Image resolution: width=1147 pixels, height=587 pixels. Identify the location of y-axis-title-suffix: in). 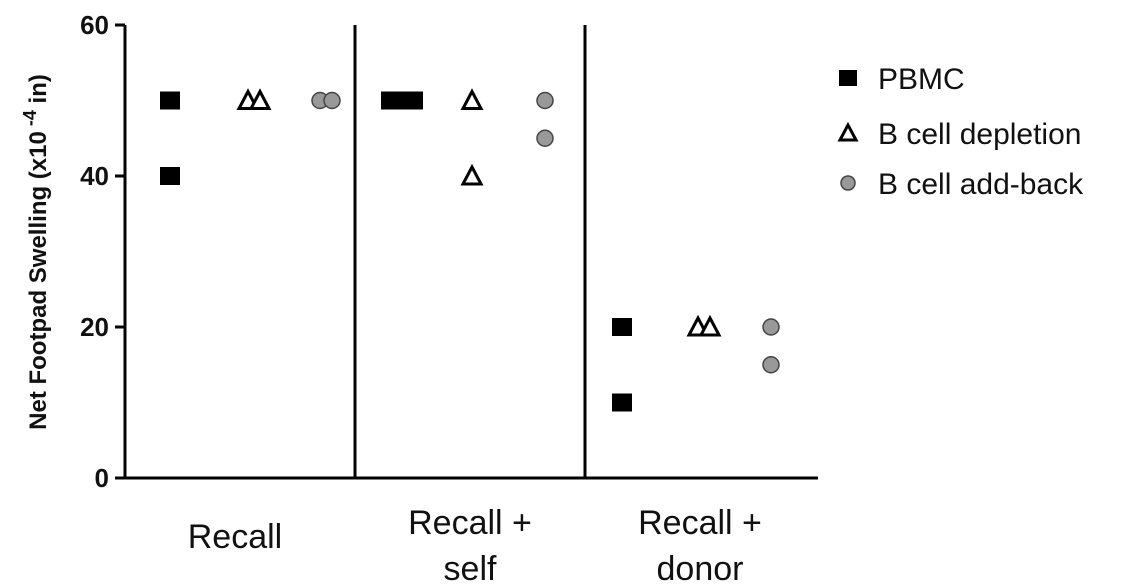
(38, 92).